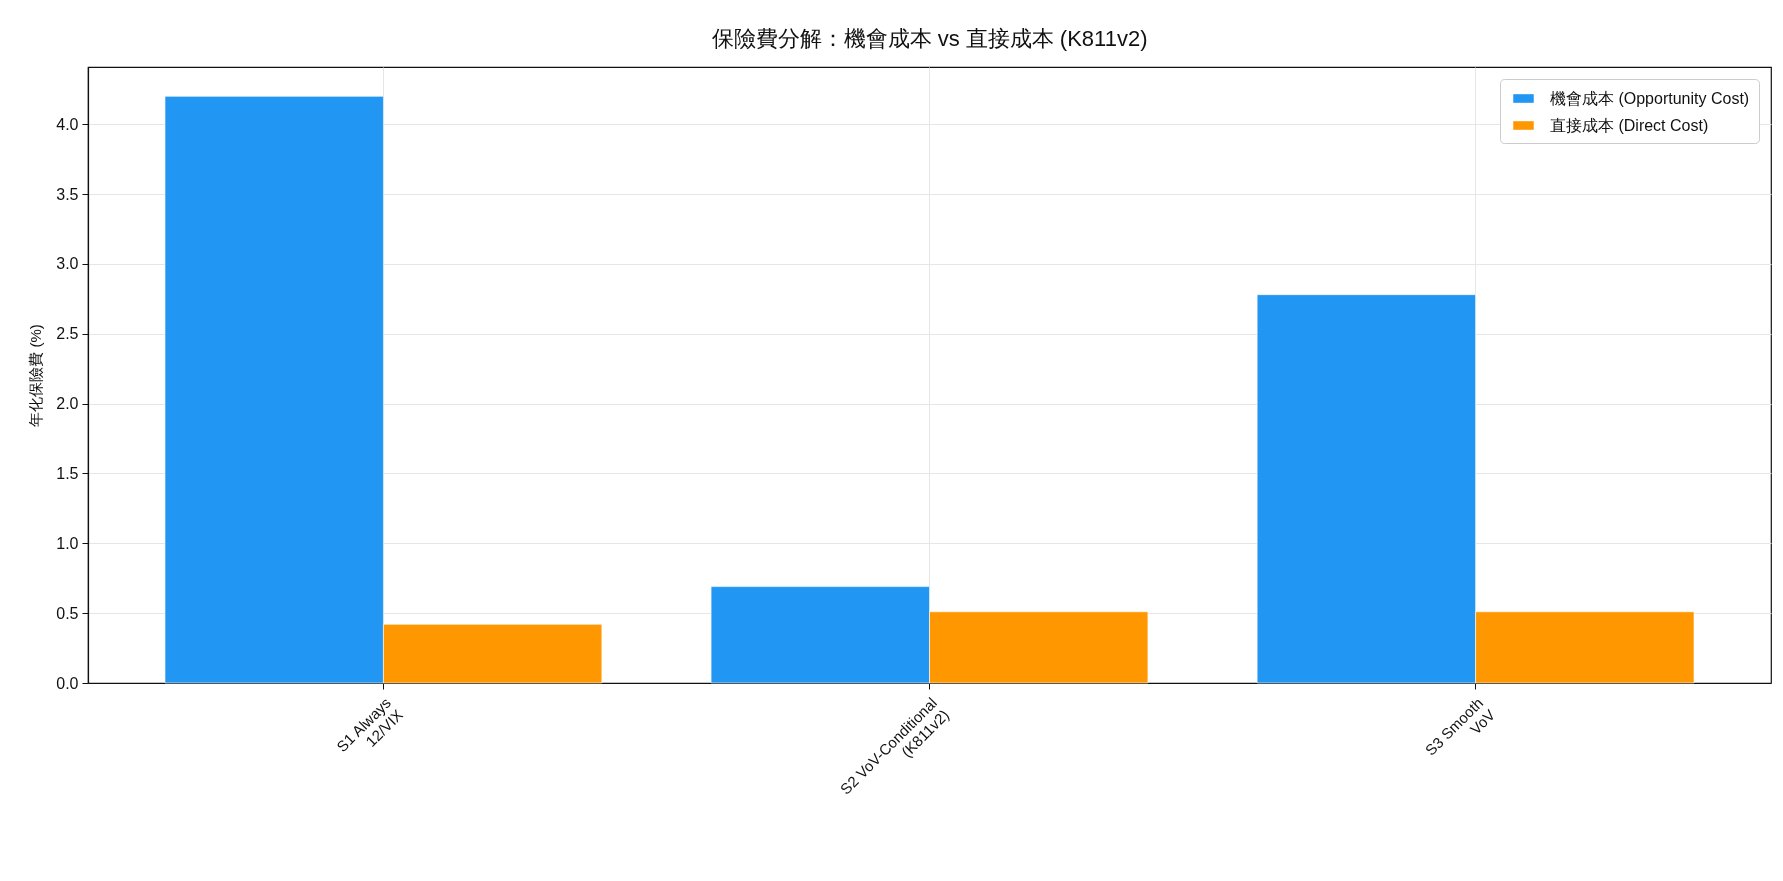 This screenshot has width=1783, height=881. I want to click on y-tick-label: 4.0, so click(67, 124).